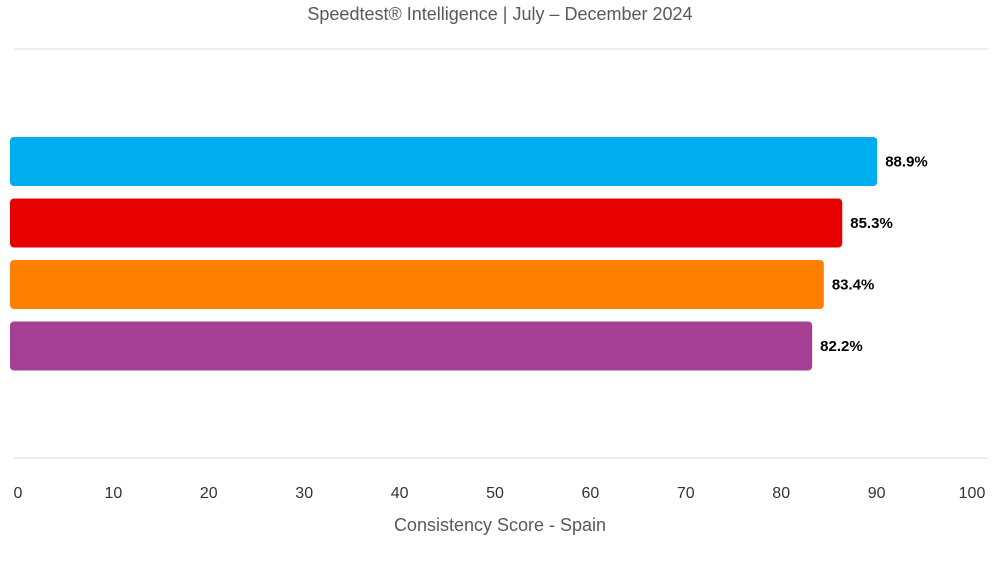  I want to click on x-tick-50: 50, so click(495, 493).